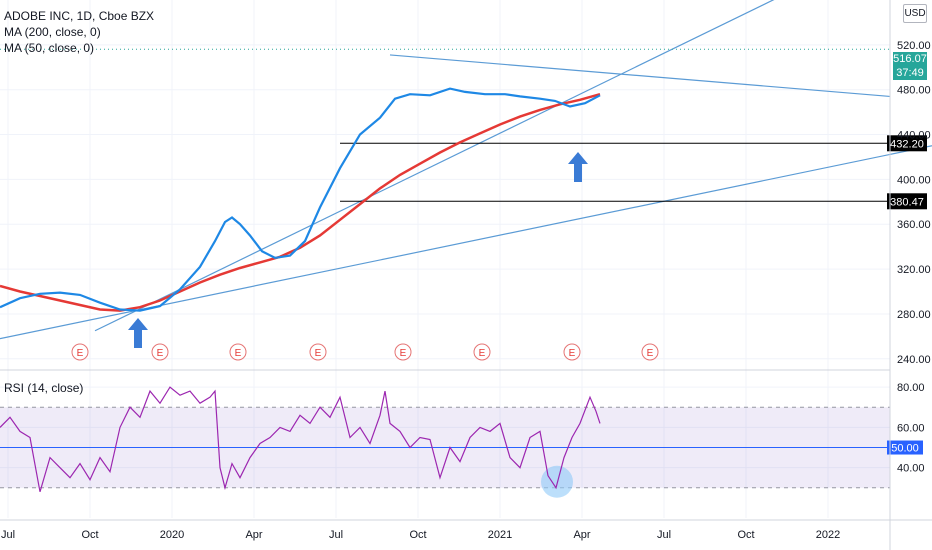 Image resolution: width=932 pixels, height=550 pixels. Describe the element at coordinates (910, 73) in the screenshot. I see `countdown-value: 37:49` at that location.